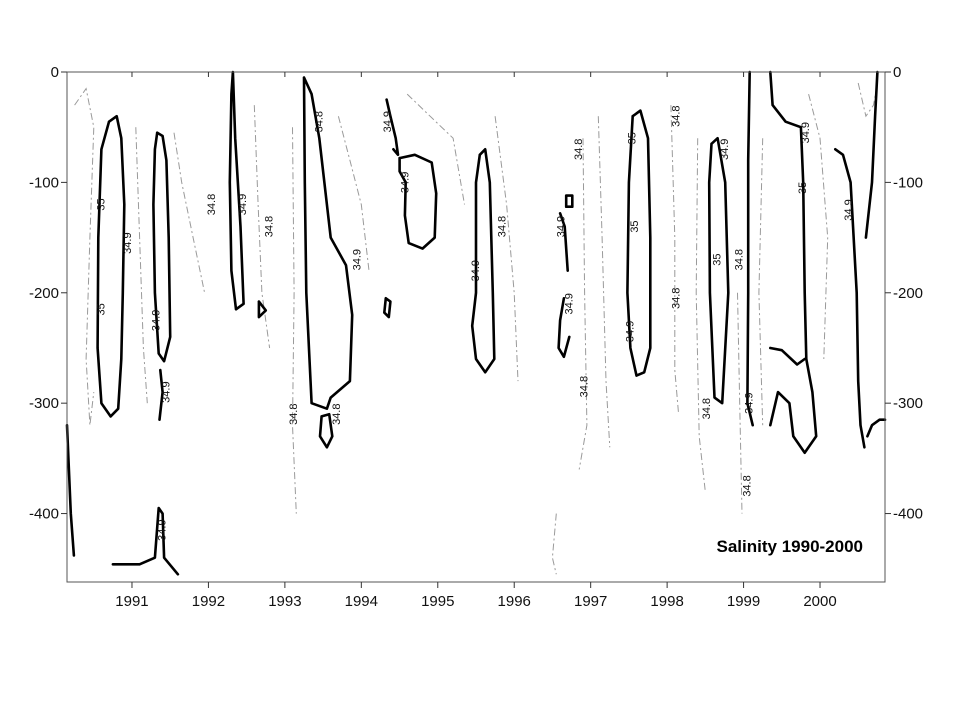  Describe the element at coordinates (243, 204) in the screenshot. I see `contour-label-7: 34.9` at that location.